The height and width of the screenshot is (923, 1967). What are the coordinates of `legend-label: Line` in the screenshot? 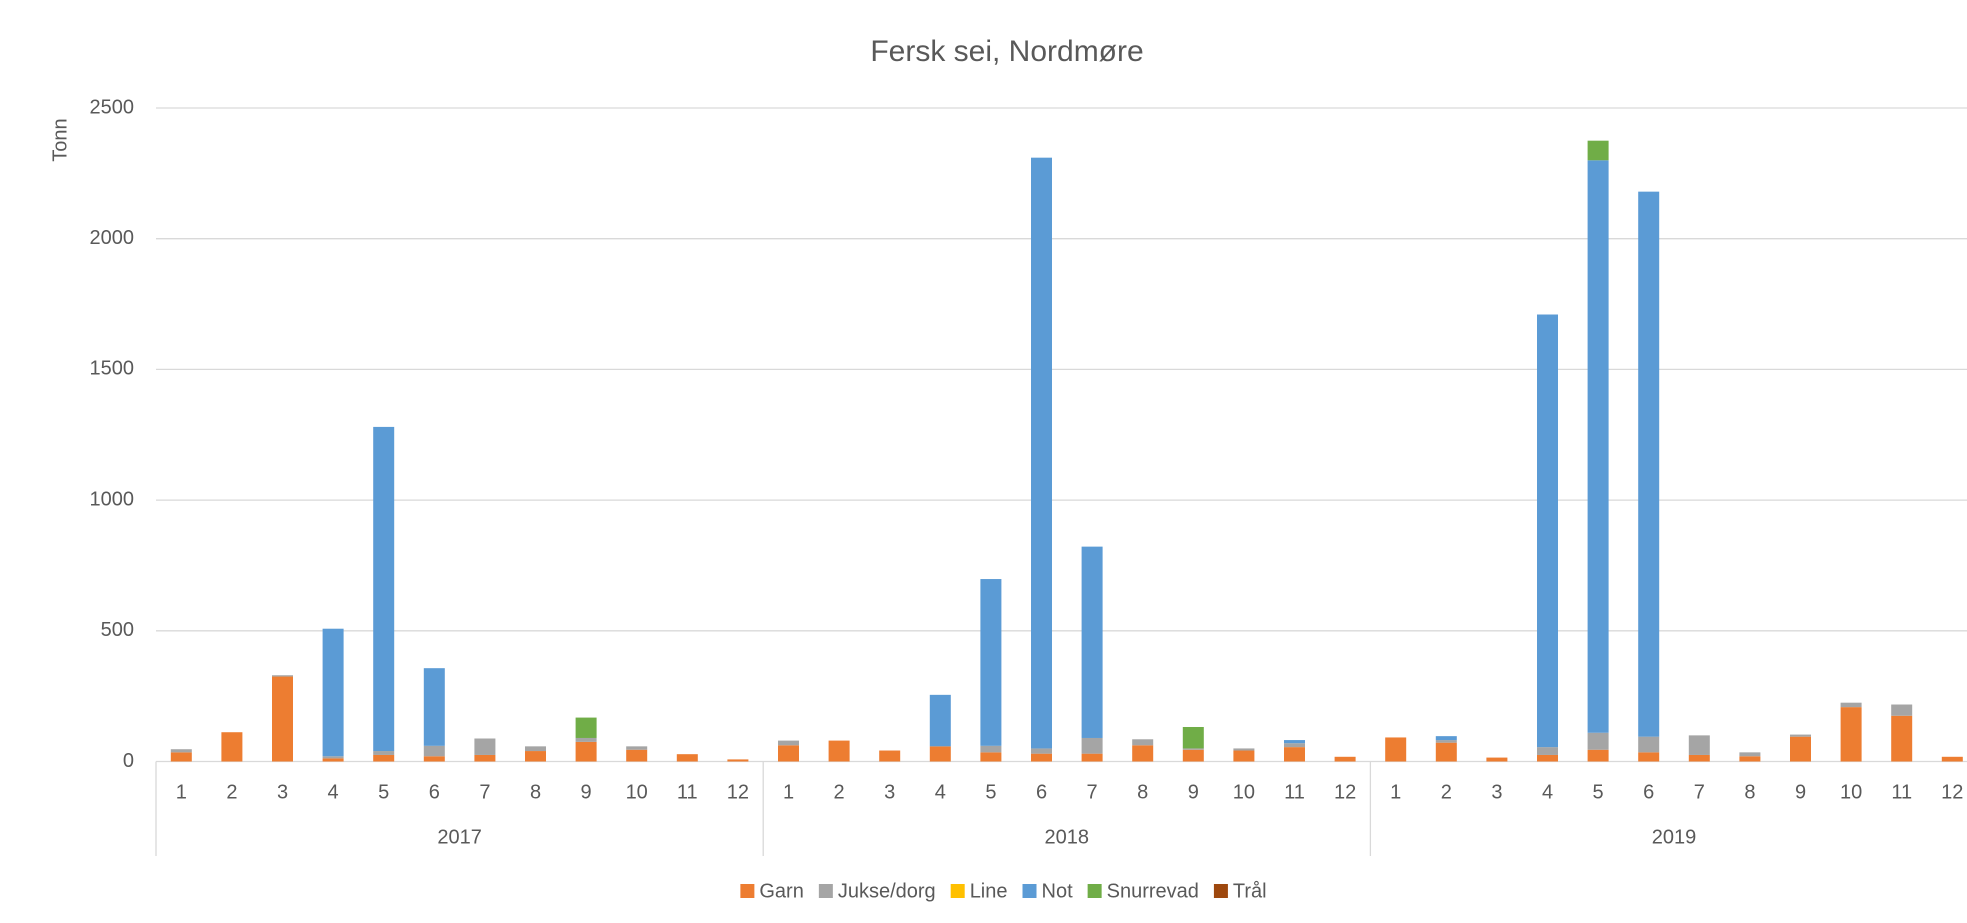 It's located at (989, 891).